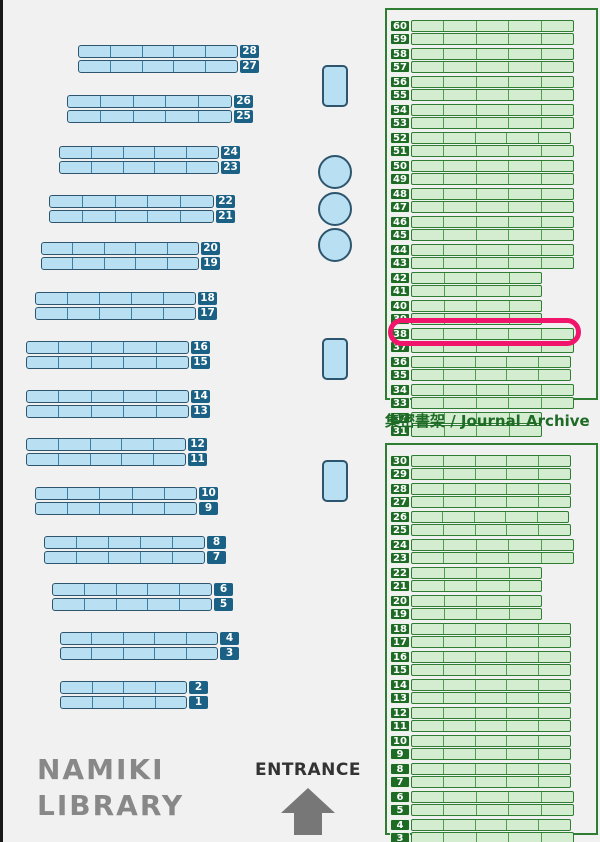  I want to click on archive-label-17: 17, so click(400, 642).